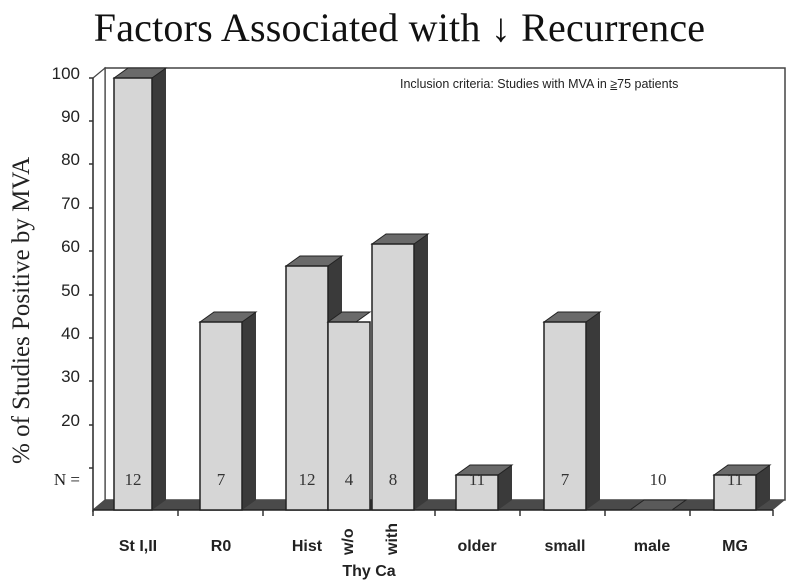  I want to click on bar-older, so click(484, 487).